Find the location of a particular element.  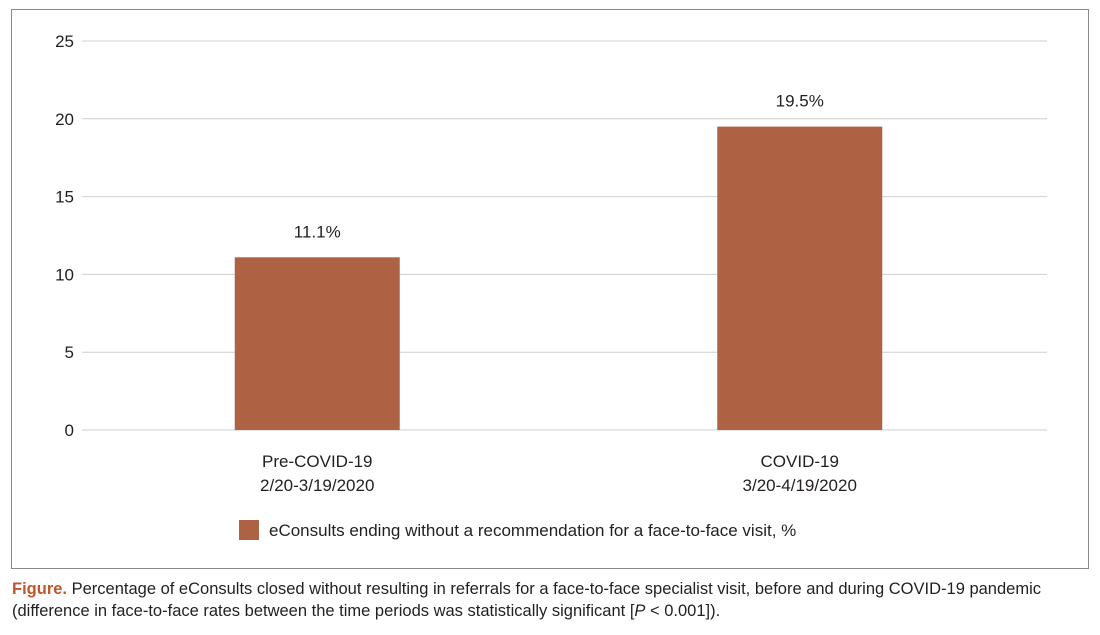

y-tick-label: 0 is located at coordinates (69, 430).